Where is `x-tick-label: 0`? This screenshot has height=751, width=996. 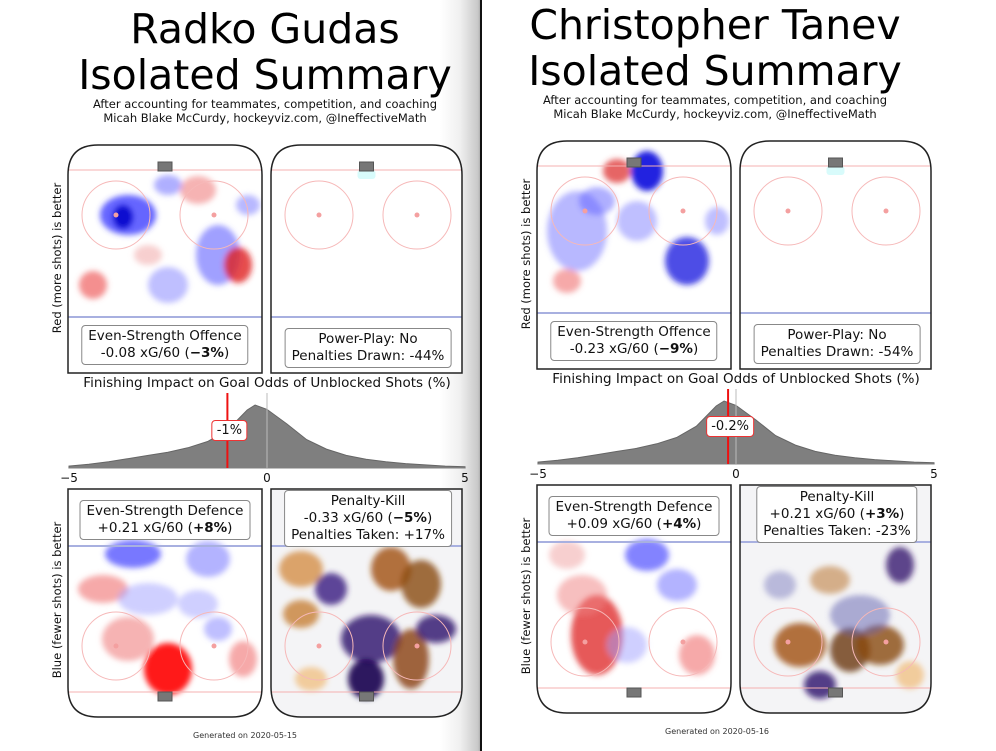 x-tick-label: 0 is located at coordinates (736, 474).